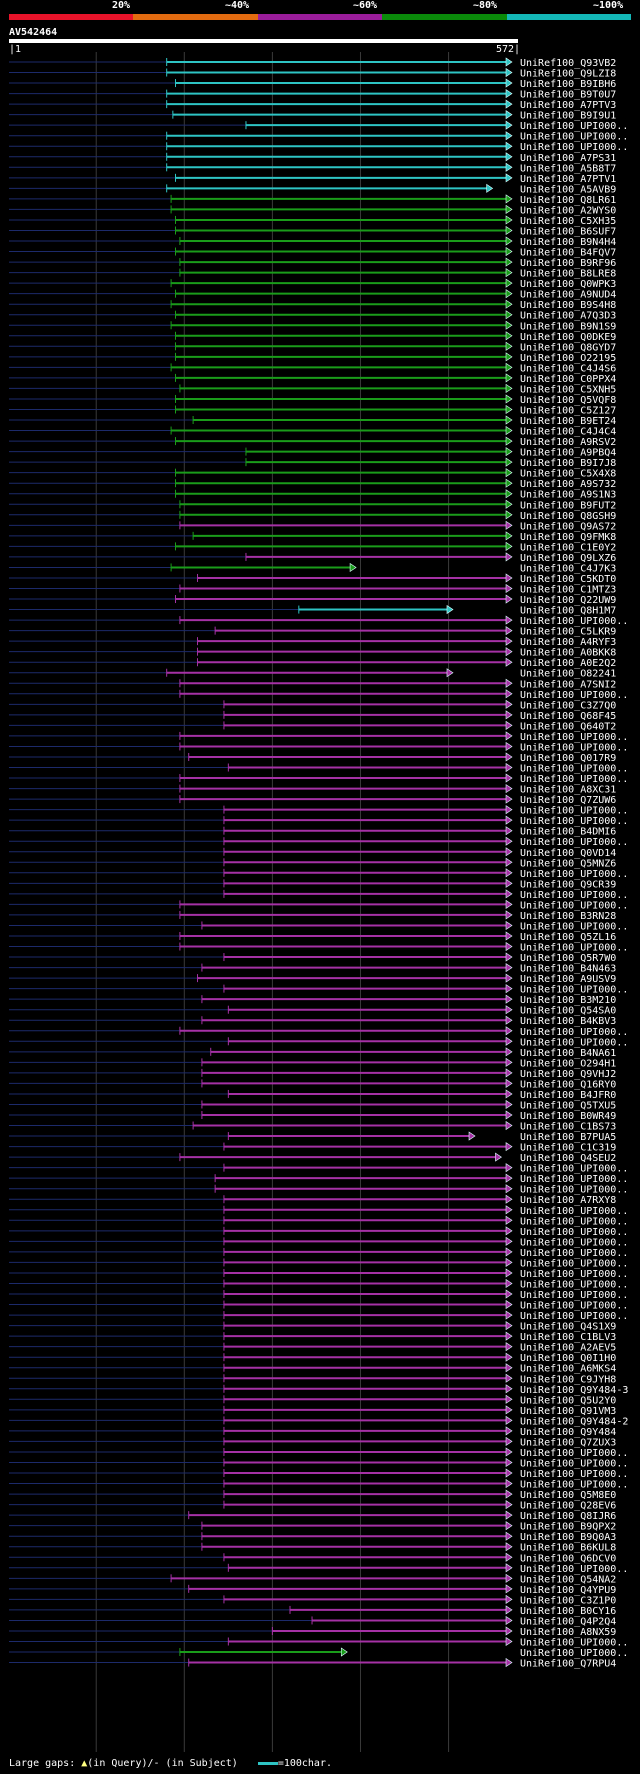  I want to click on hit-label: UniRef100_A7PTV1, so click(568, 179).